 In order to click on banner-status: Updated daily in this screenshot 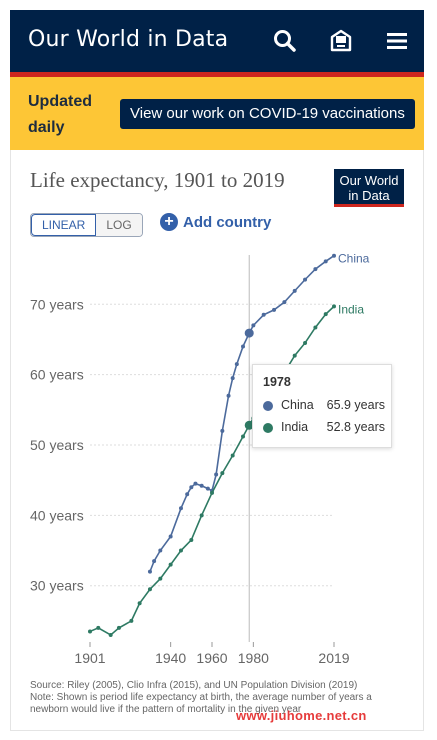, I will do `click(60, 114)`.